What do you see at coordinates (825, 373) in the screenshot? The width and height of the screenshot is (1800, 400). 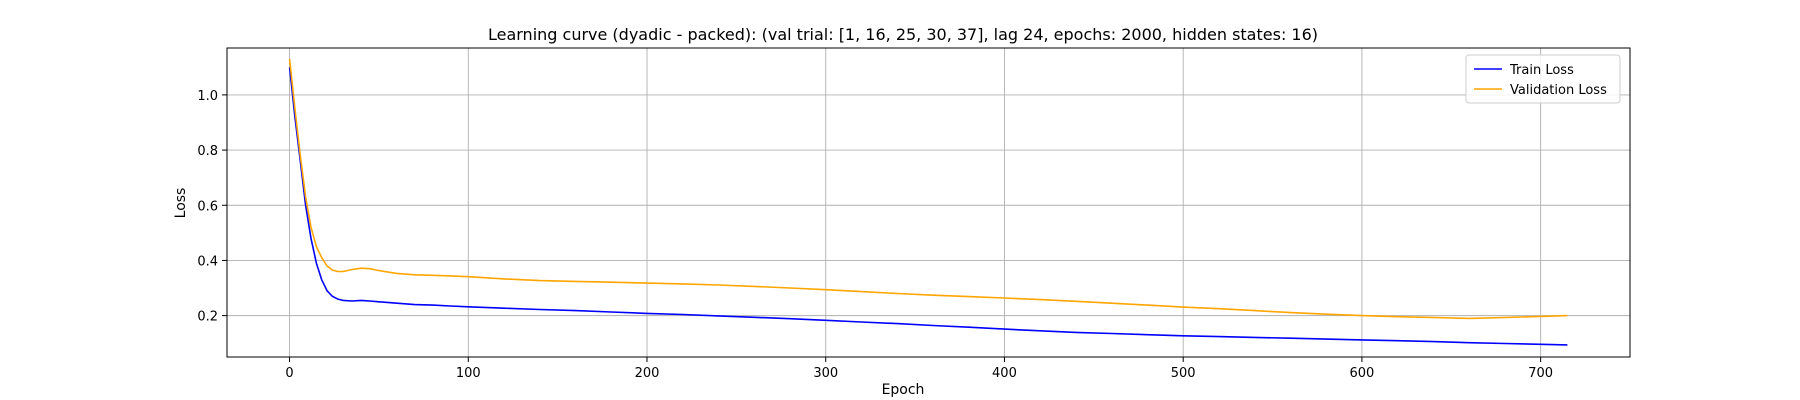 I see `x-tick-label: 300` at bounding box center [825, 373].